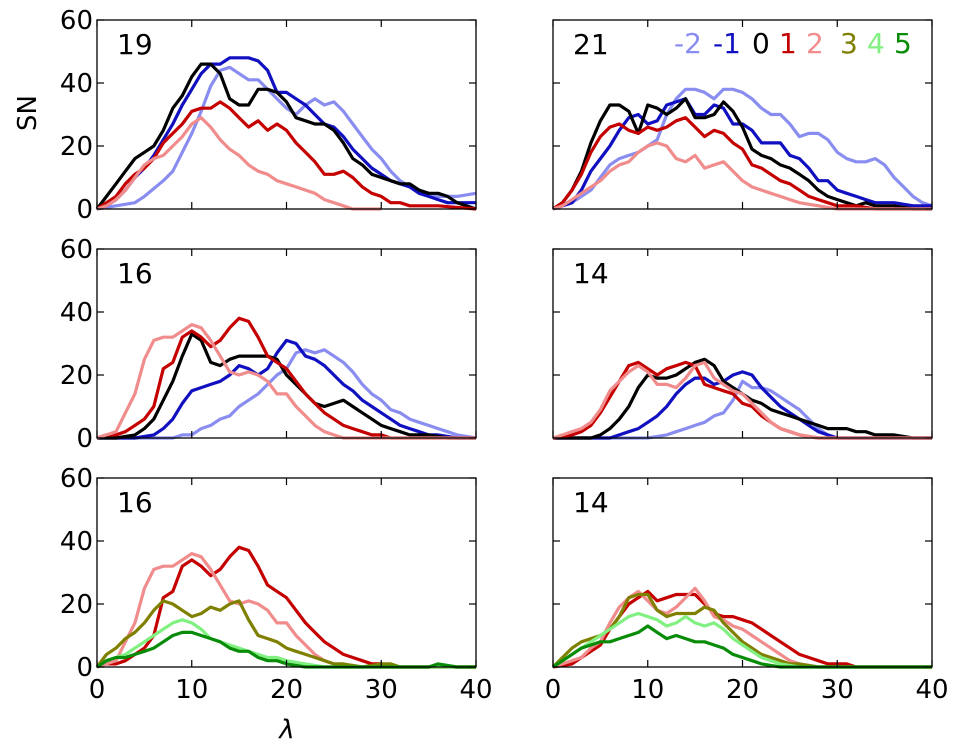 Image resolution: width=958 pixels, height=744 pixels. I want to click on legend-item-neg2: -2, so click(688, 43).